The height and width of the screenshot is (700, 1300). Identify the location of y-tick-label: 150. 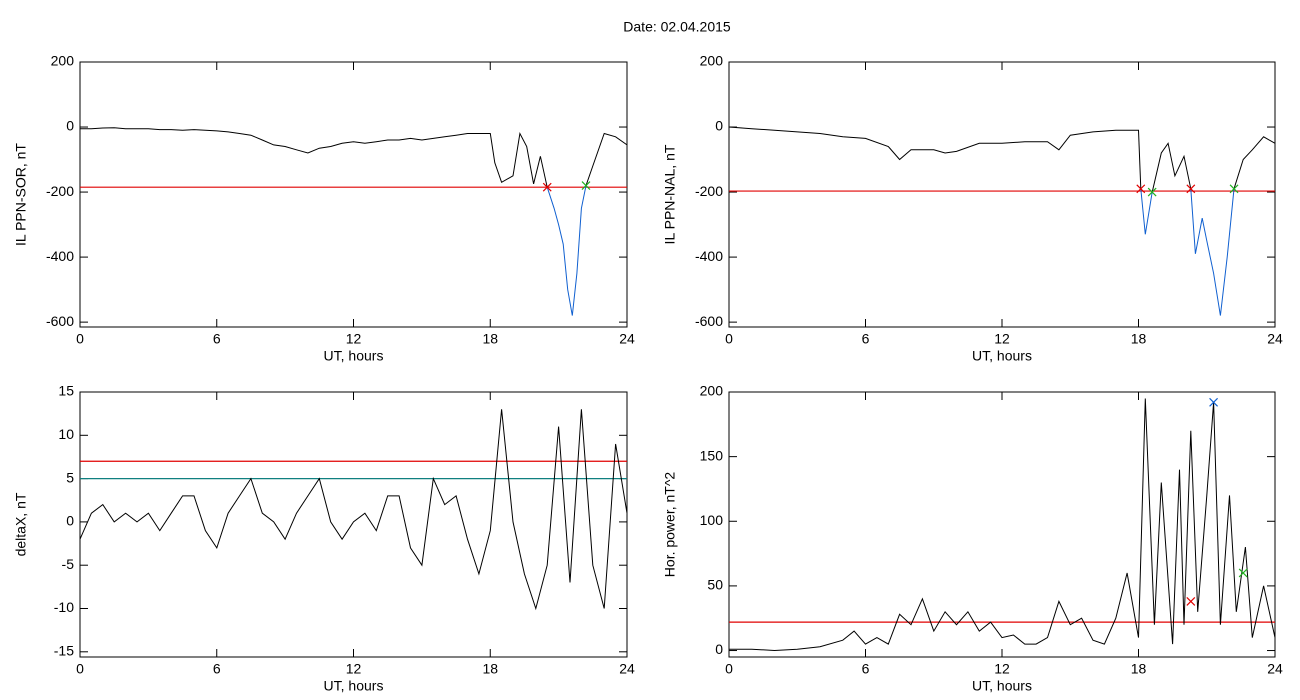
(712, 455).